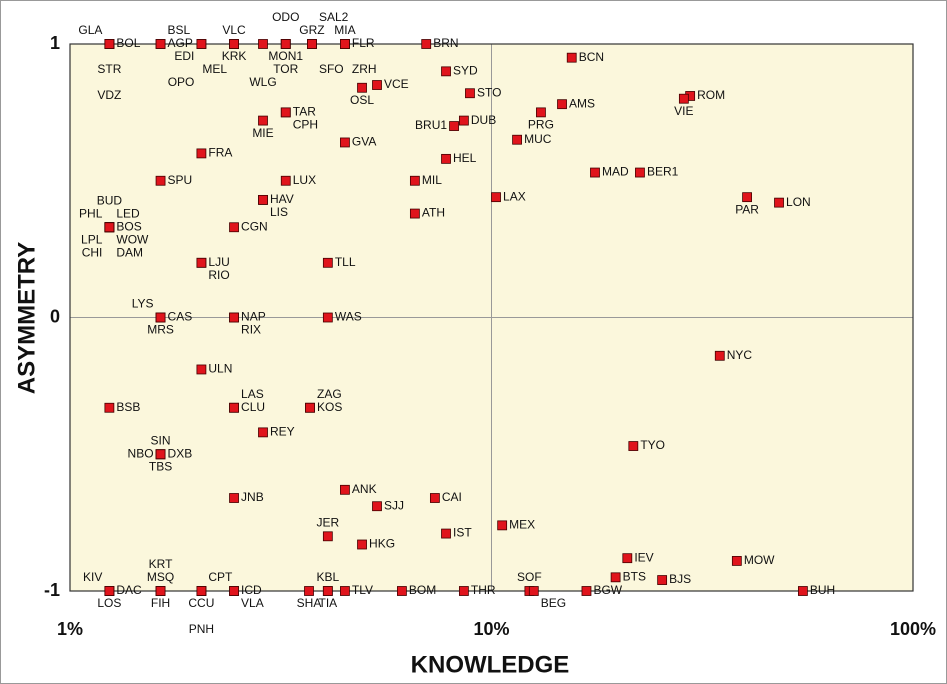  Describe the element at coordinates (329, 407) in the screenshot. I see `point-label: KOS` at that location.